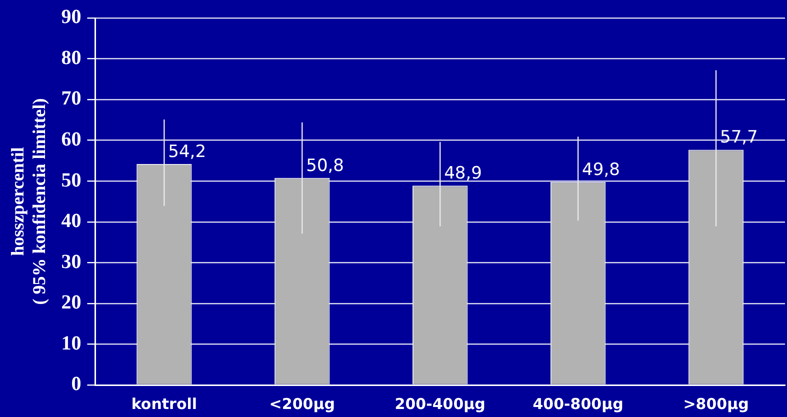 This screenshot has height=417, width=787. Describe the element at coordinates (71, 180) in the screenshot. I see `y-tick-label: 50` at that location.